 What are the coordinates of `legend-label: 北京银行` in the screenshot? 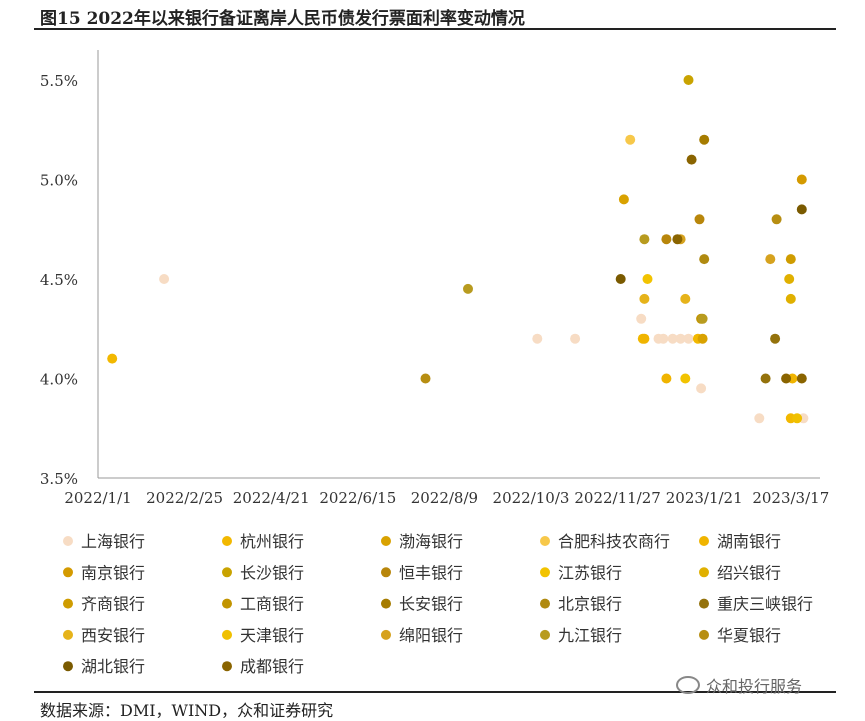 It's located at (590, 604).